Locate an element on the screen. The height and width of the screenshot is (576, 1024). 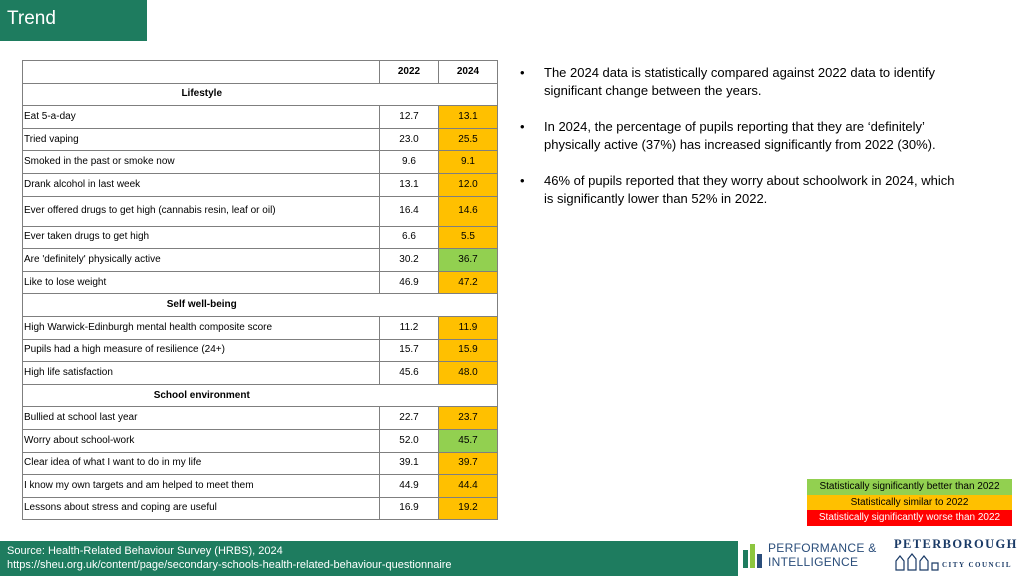
indicator-label: Tried vaping is located at coordinates (201, 139).